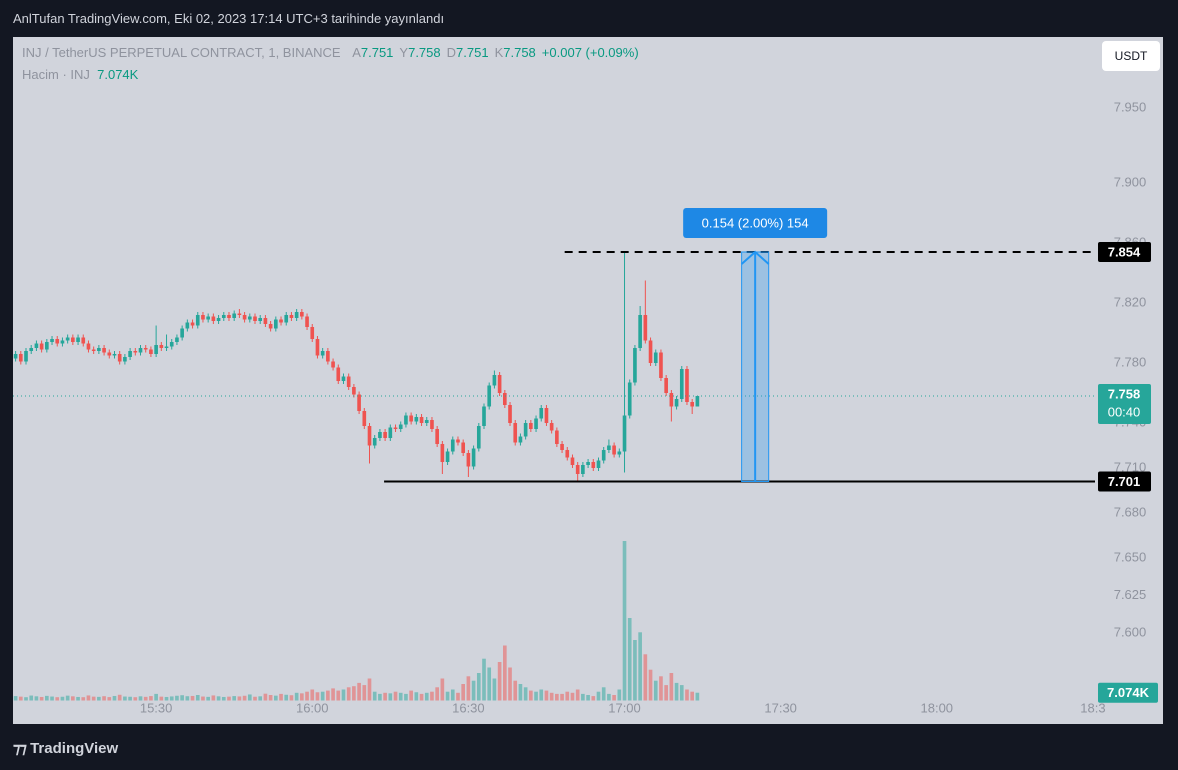 This screenshot has width=1178, height=770. What do you see at coordinates (937, 707) in the screenshot?
I see `x-tick-label: 18:00` at bounding box center [937, 707].